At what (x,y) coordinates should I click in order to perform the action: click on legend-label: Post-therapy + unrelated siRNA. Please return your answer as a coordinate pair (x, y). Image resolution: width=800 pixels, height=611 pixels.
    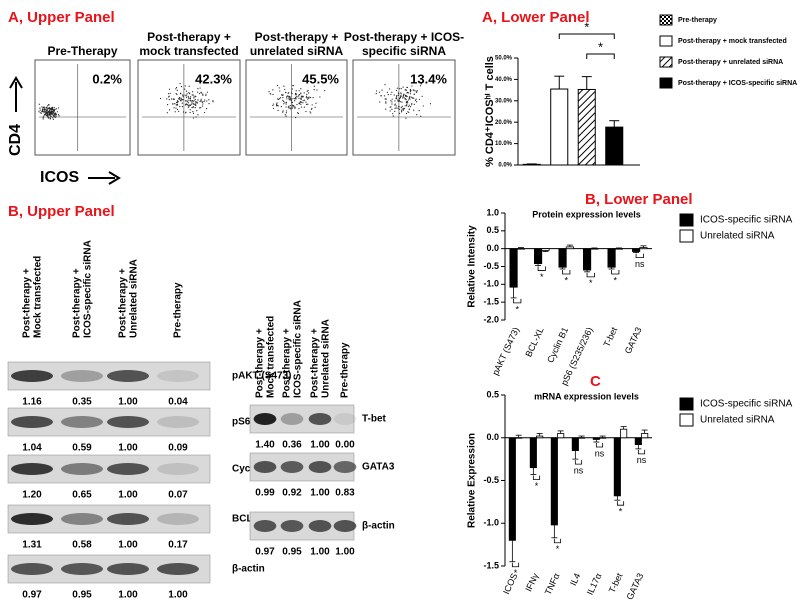
    Looking at the image, I should click on (730, 62).